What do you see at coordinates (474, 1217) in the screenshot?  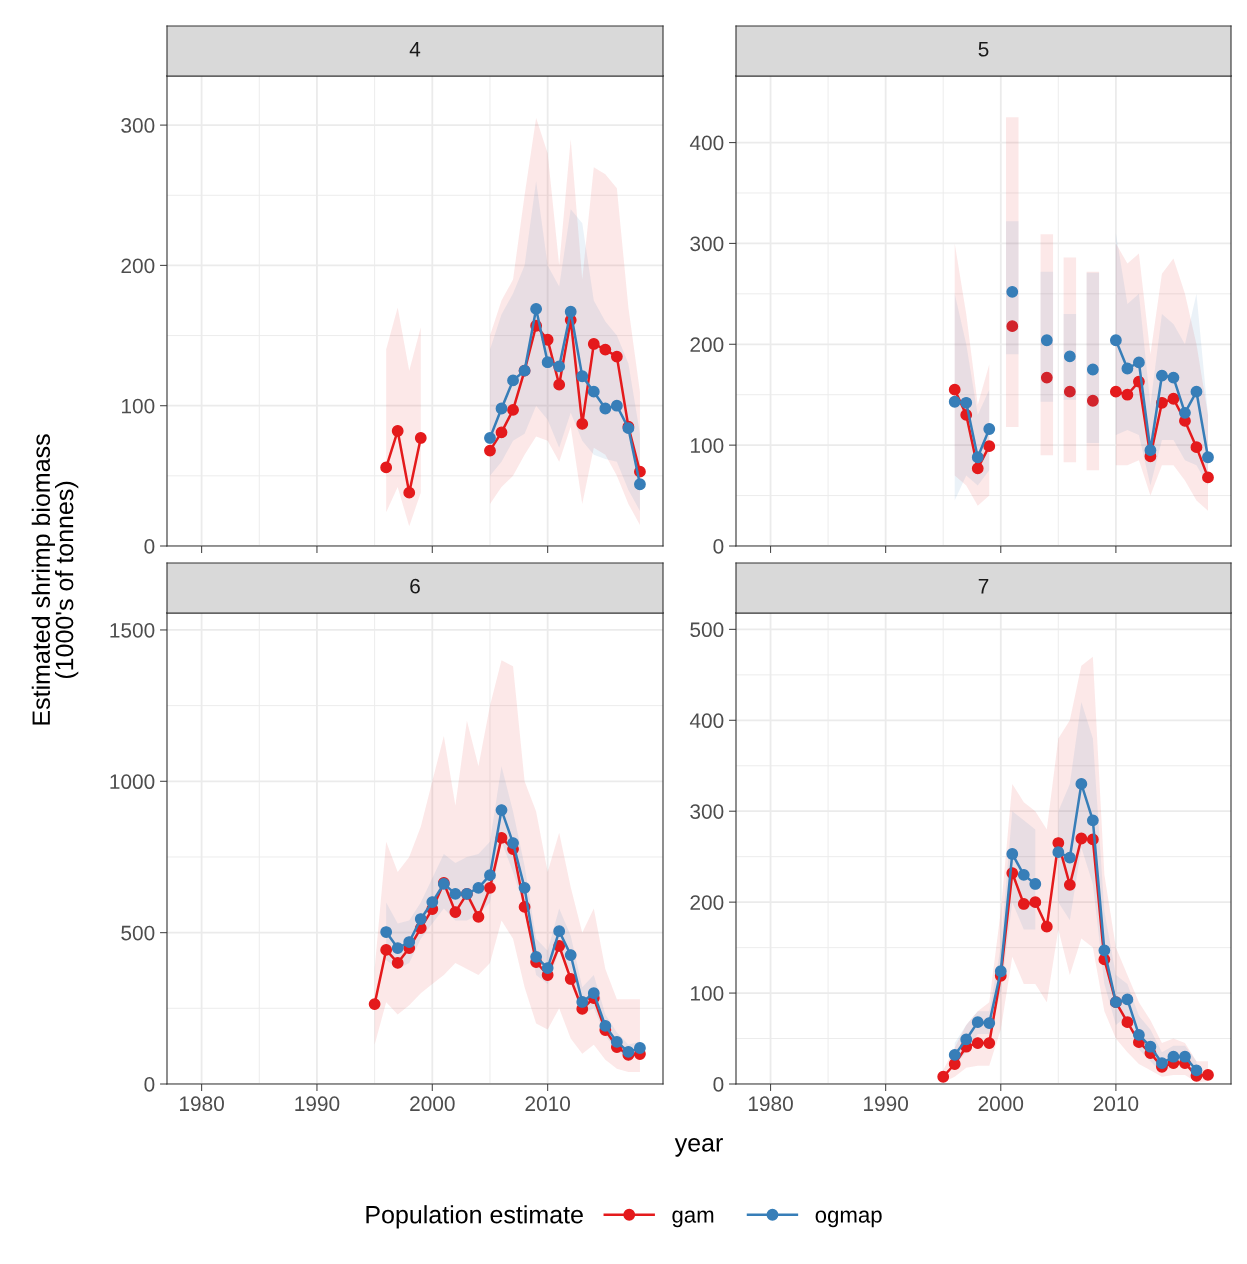 I see `legend-title: Population estimate` at bounding box center [474, 1217].